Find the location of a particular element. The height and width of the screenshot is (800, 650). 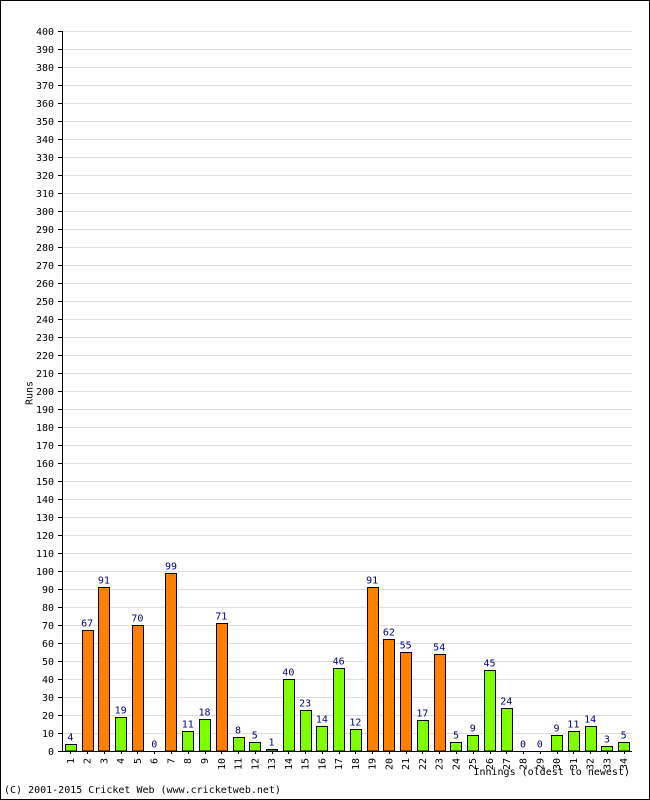

x-tick-label: 13 is located at coordinates (272, 764).